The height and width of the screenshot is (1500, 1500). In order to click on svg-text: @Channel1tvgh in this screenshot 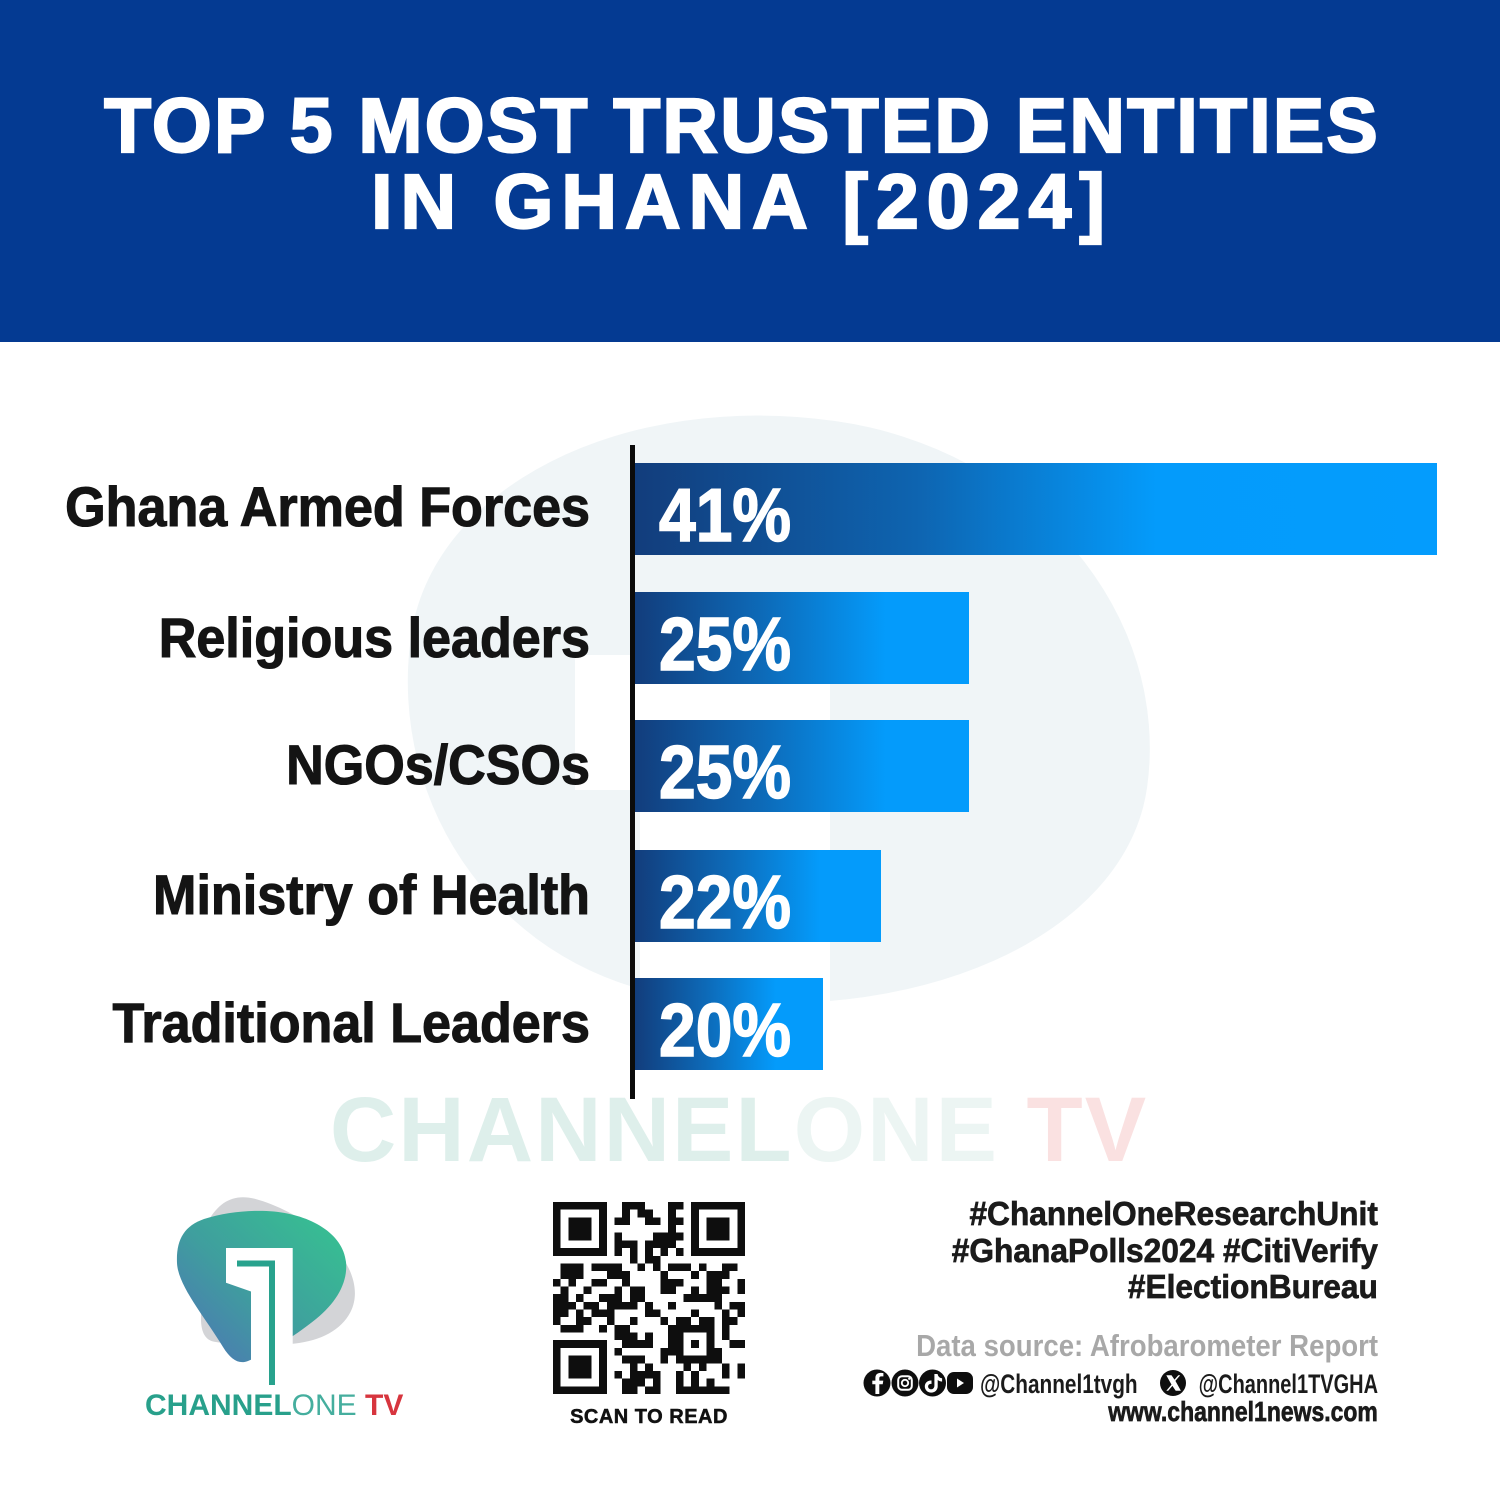, I will do `click(1059, 1384)`.